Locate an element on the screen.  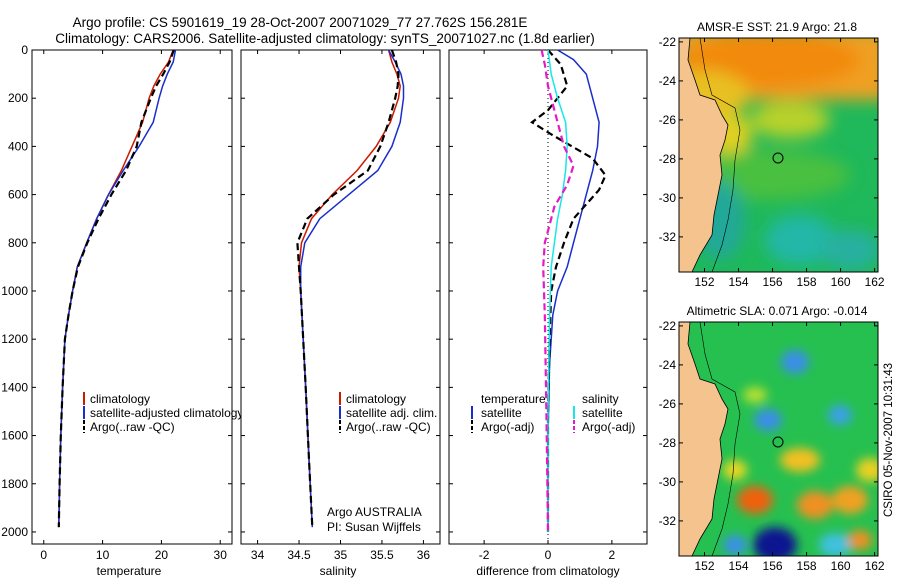
salinity-xlabel: salinity is located at coordinates (338, 571).